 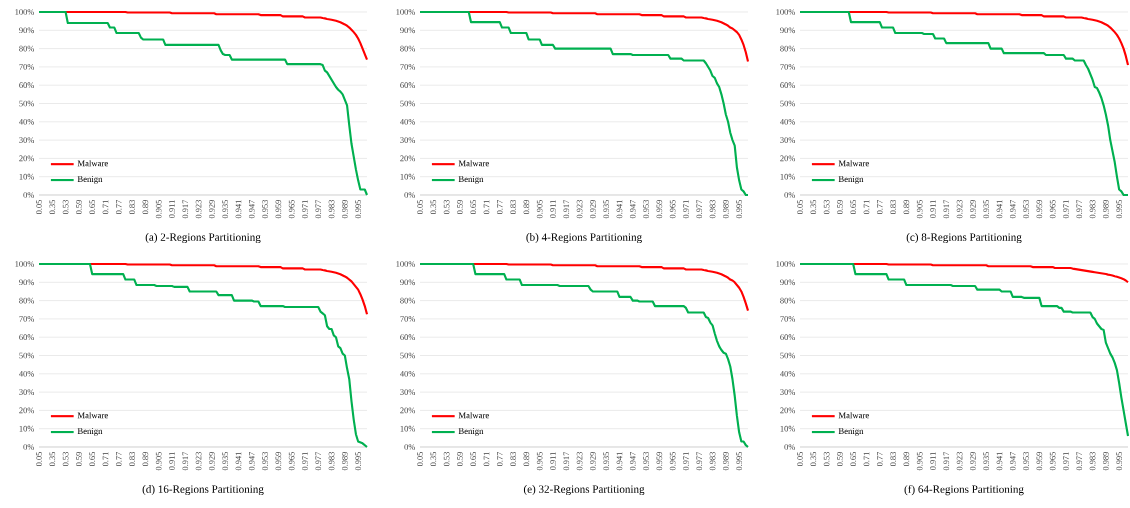 What do you see at coordinates (964, 490) in the screenshot?
I see `text: (f) 64-Regions Partitioning` at bounding box center [964, 490].